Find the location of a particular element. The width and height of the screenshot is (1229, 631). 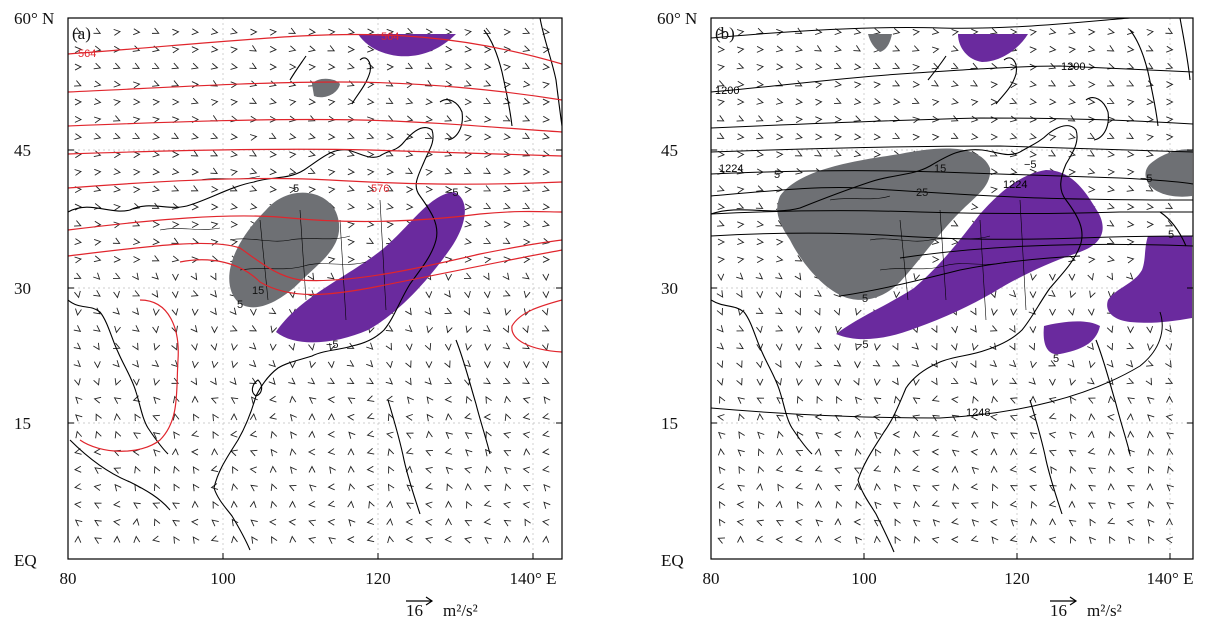

panel-b-negative-shade-north is located at coordinates (993, 48).